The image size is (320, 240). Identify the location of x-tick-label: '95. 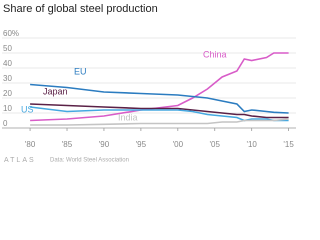
(141, 144).